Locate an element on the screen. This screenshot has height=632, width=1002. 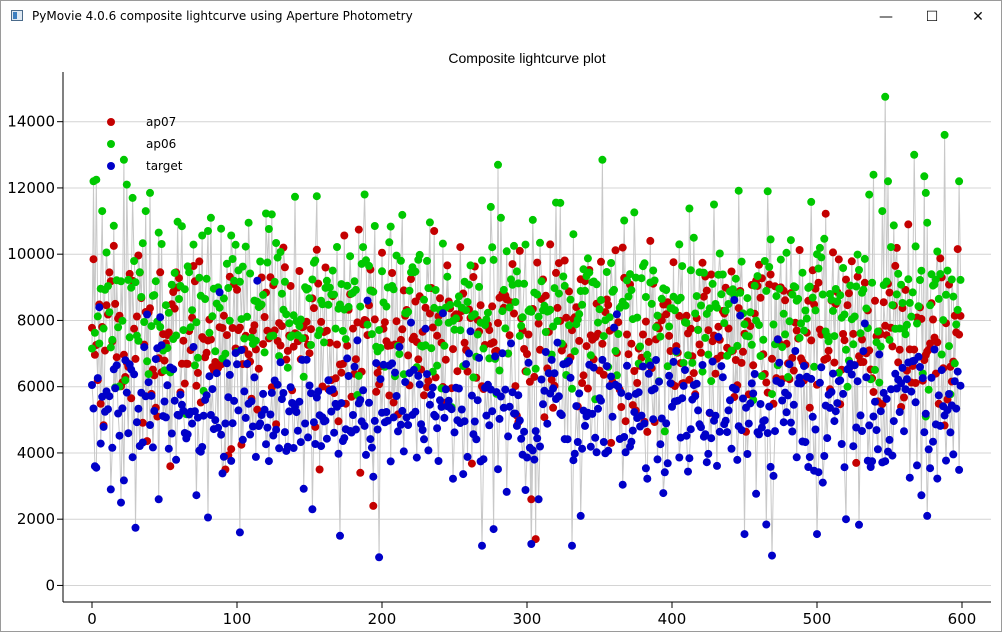
app-icon is located at coordinates (17, 15).